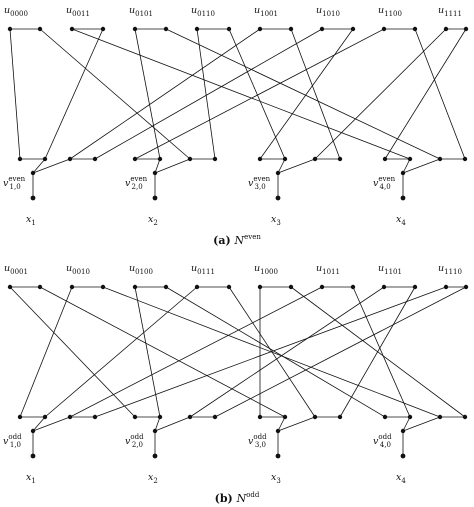  What do you see at coordinates (237, 240) in the screenshot?
I see `caption: (a) Neven` at bounding box center [237, 240].